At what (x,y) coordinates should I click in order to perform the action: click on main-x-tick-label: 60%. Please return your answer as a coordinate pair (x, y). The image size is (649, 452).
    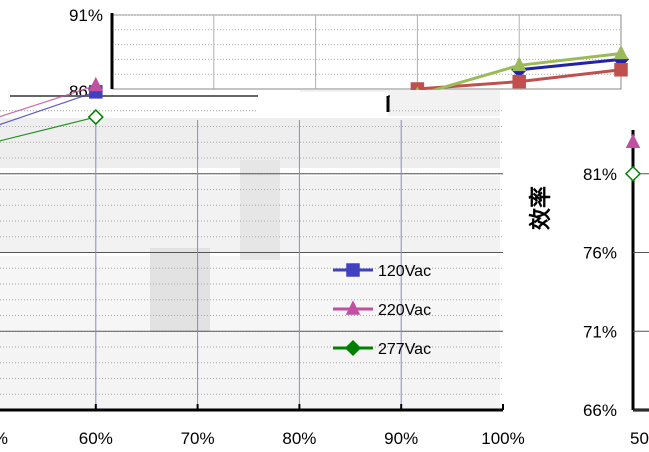
    Looking at the image, I should click on (96, 438).